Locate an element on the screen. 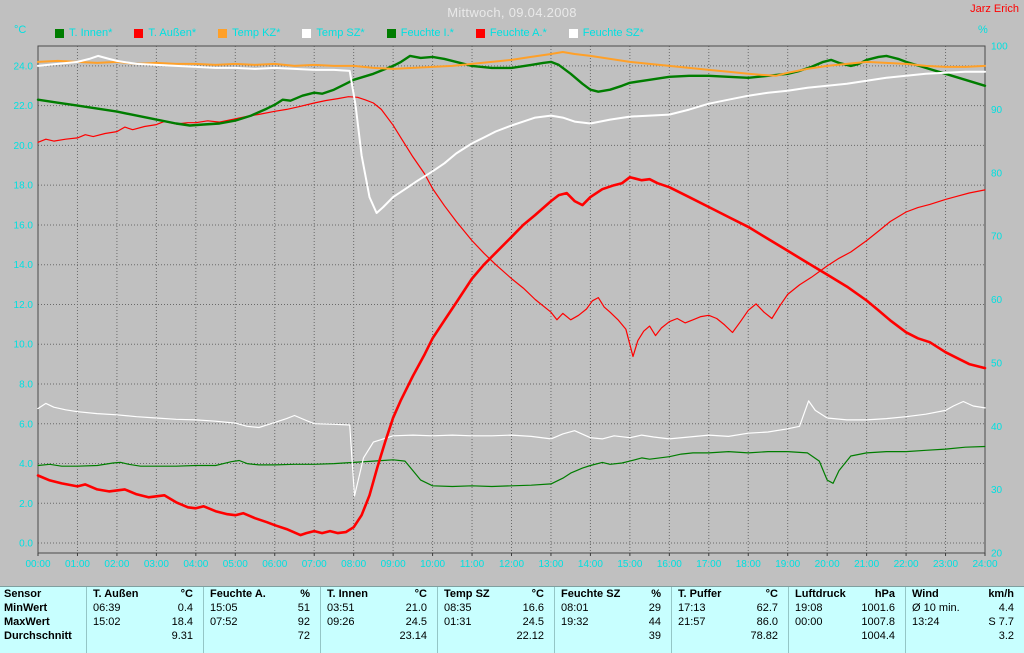 The height and width of the screenshot is (653, 1024). x-tick-label: 09:00 is located at coordinates (393, 564).